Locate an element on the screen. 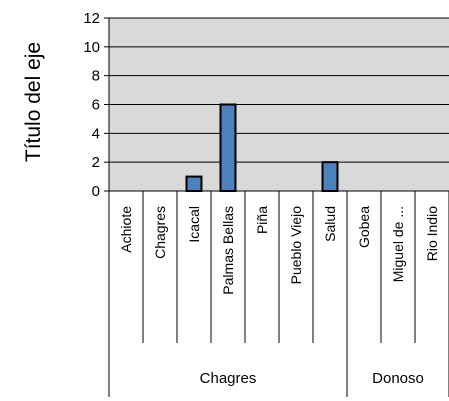 This screenshot has height=401, width=449. category-label: Salud is located at coordinates (330, 224).